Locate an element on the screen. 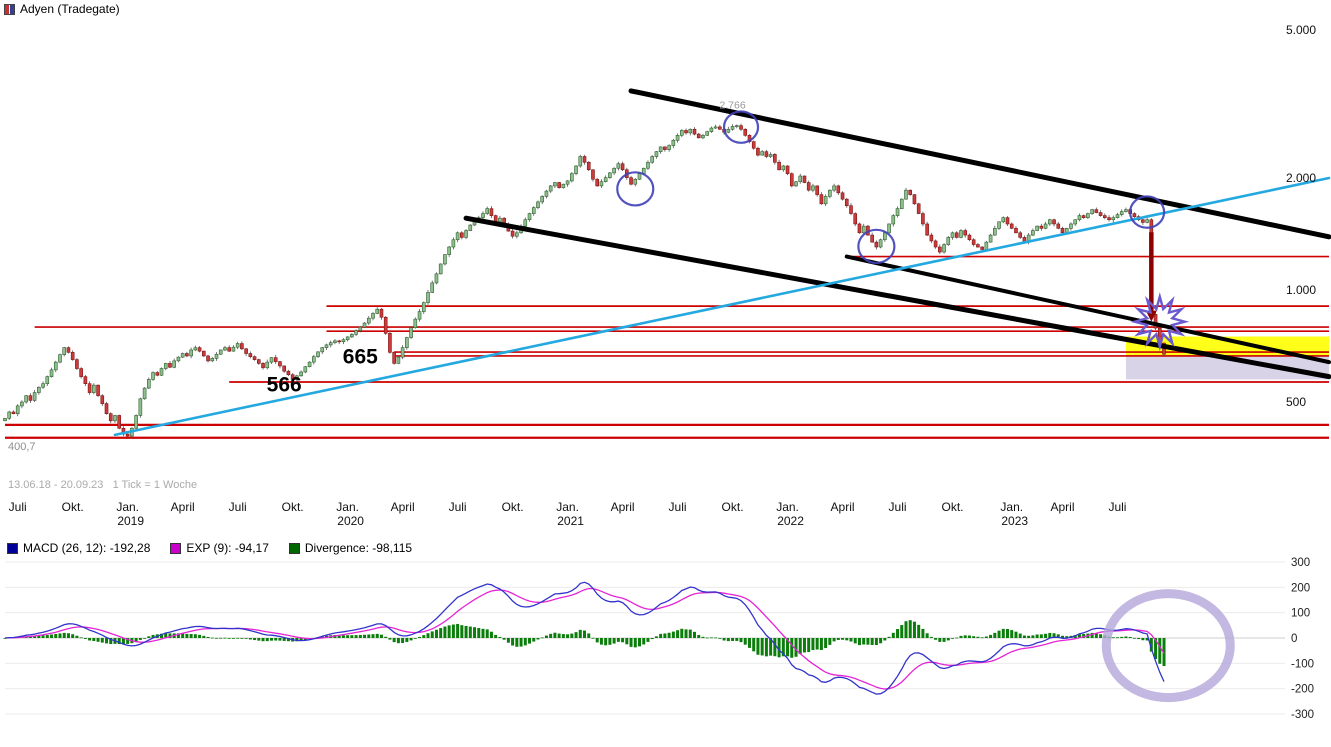  star-marker is located at coordinates (1160, 322).